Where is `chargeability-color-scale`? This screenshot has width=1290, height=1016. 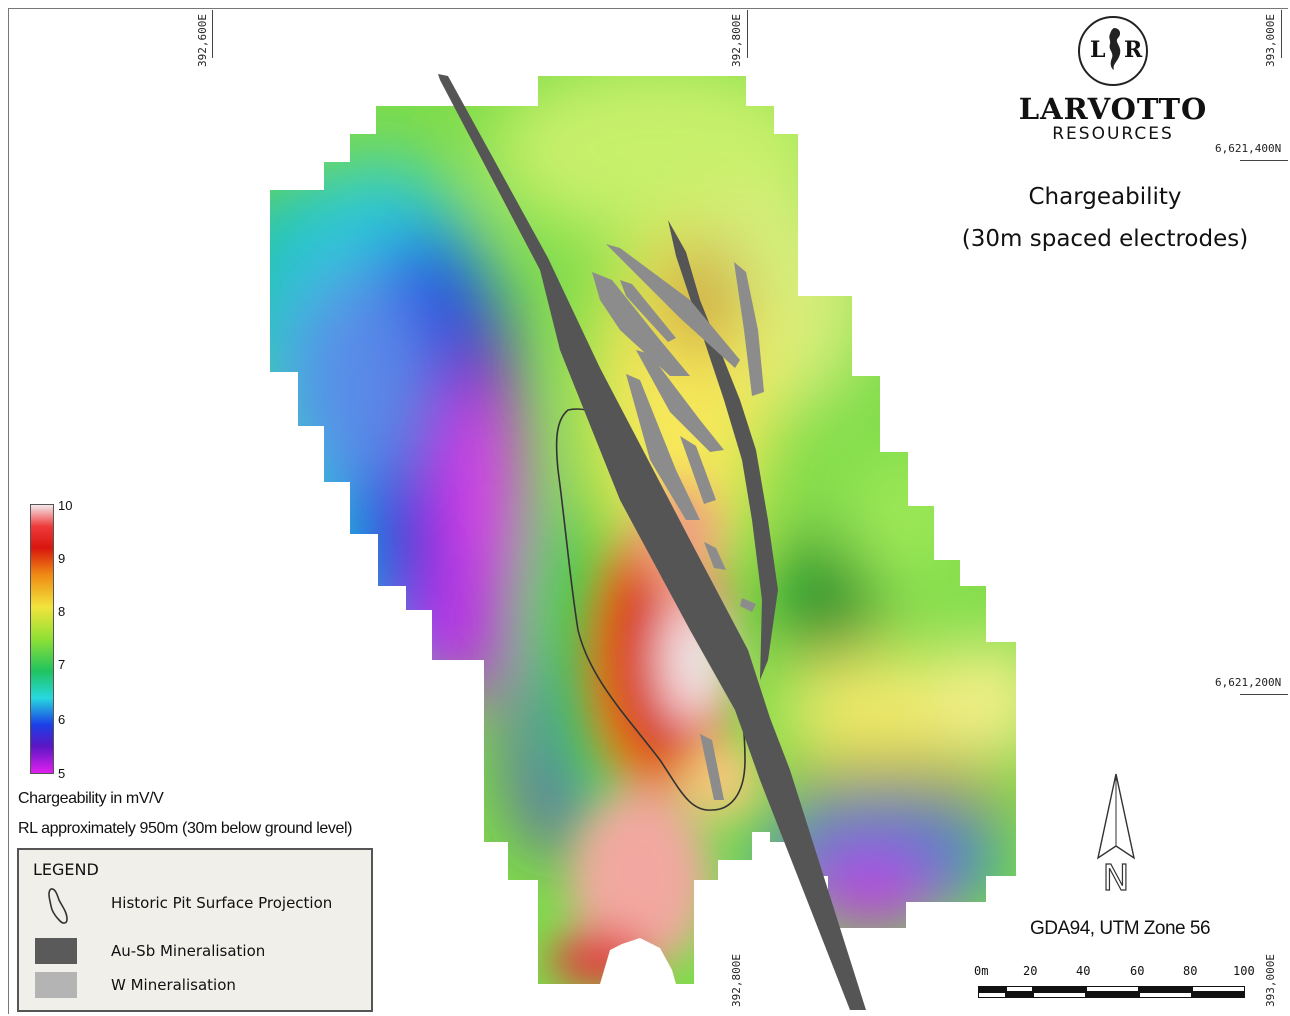 chargeability-color-scale is located at coordinates (42, 639).